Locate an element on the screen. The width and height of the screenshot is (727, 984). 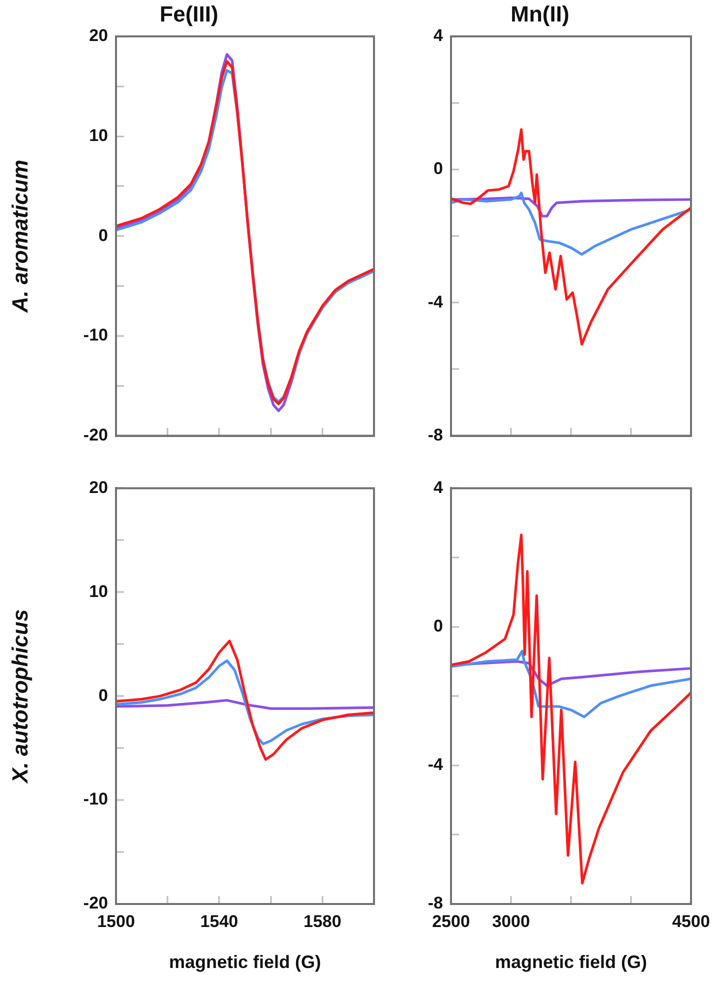
chart-title: Fe(III) is located at coordinates (189, 13).